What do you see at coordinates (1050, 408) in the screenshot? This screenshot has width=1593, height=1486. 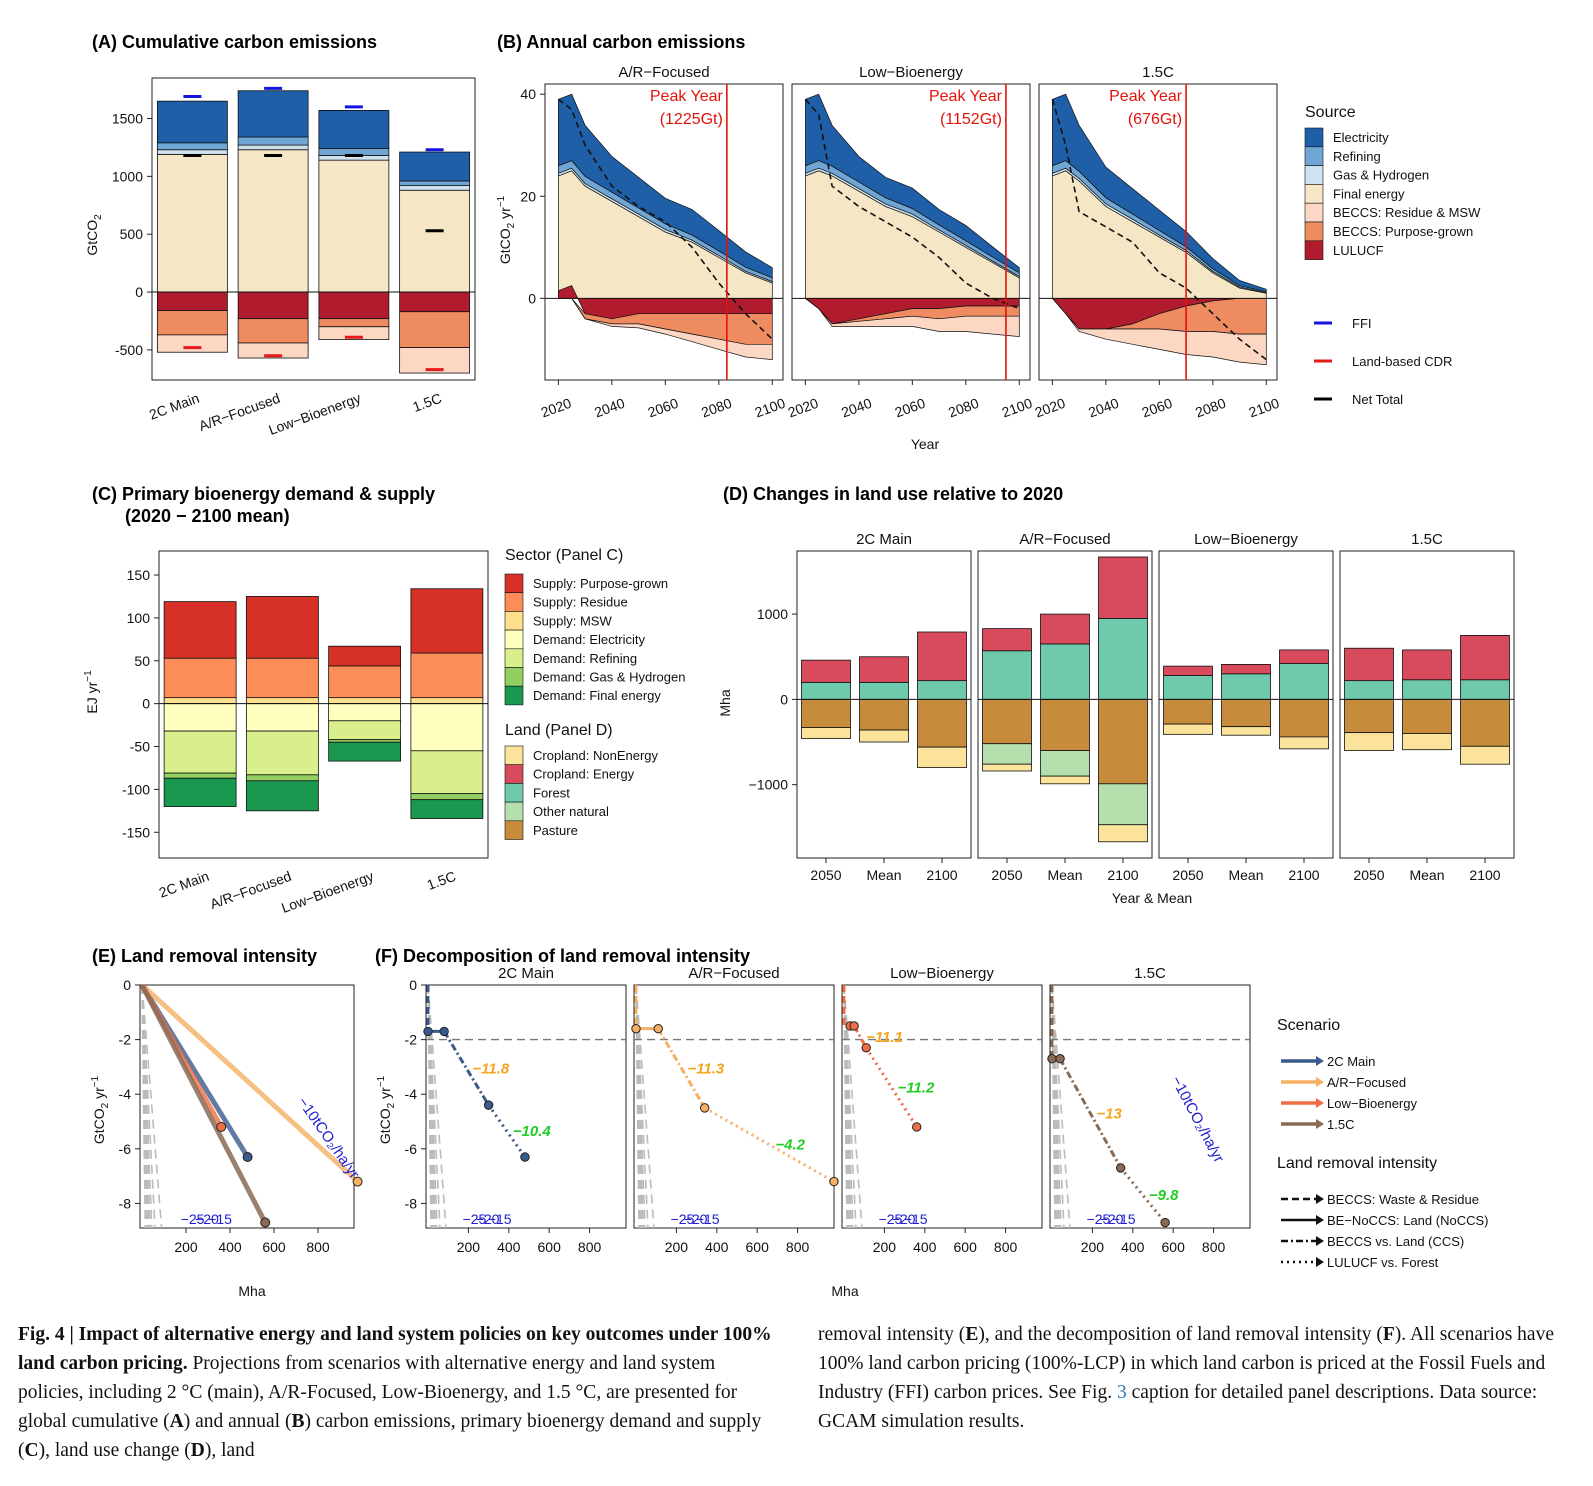 I see `panel-b-xtick-label: 2020` at bounding box center [1050, 408].